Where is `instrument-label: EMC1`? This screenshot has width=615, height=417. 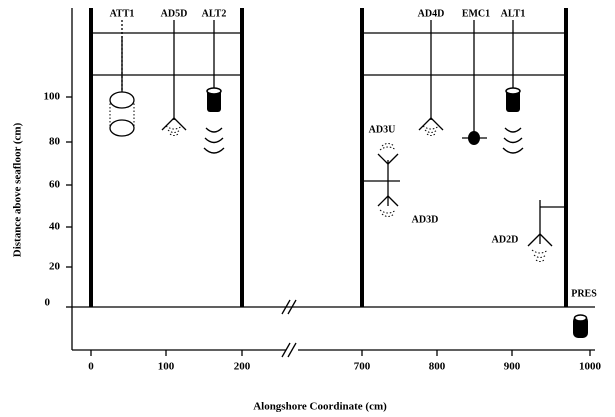 instrument-label: EMC1 is located at coordinates (476, 13).